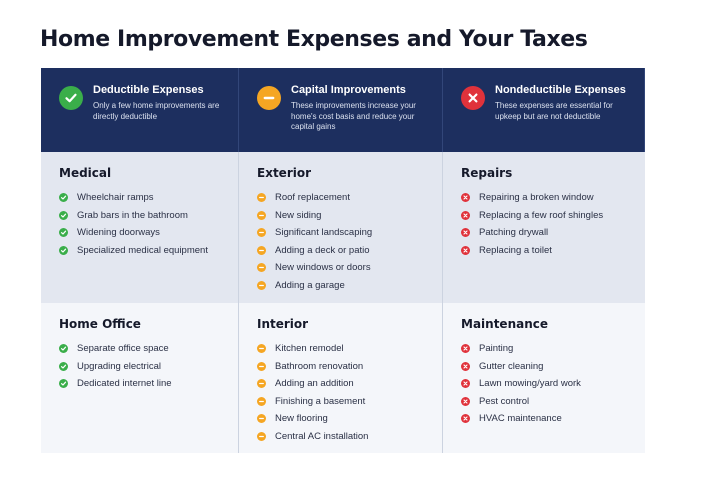 The image size is (720, 480). Describe the element at coordinates (71, 98) in the screenshot. I see `check-circle-icon` at that location.